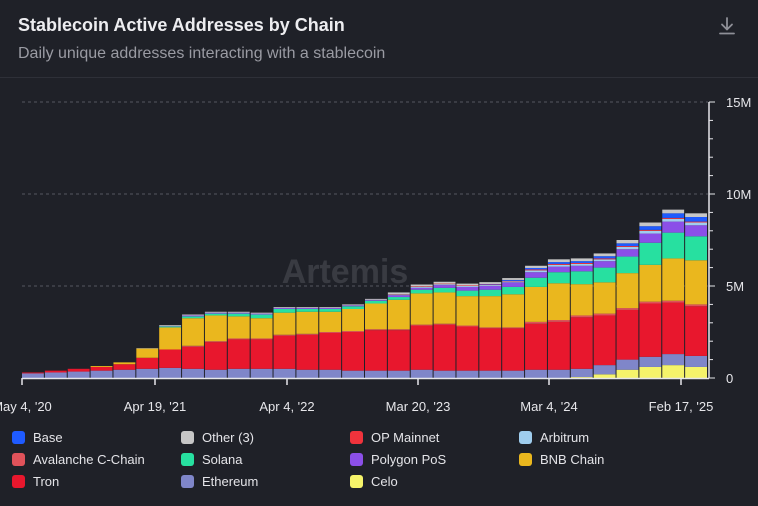  I want to click on legend-label: Avalanche C-Chain, so click(89, 459).